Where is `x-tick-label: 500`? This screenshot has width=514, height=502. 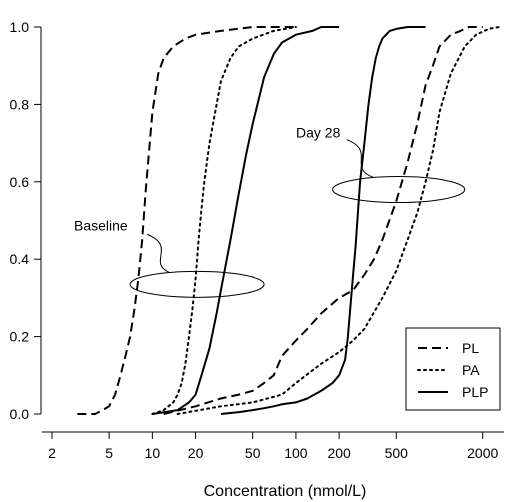 x-tick-label: 500 is located at coordinates (397, 453).